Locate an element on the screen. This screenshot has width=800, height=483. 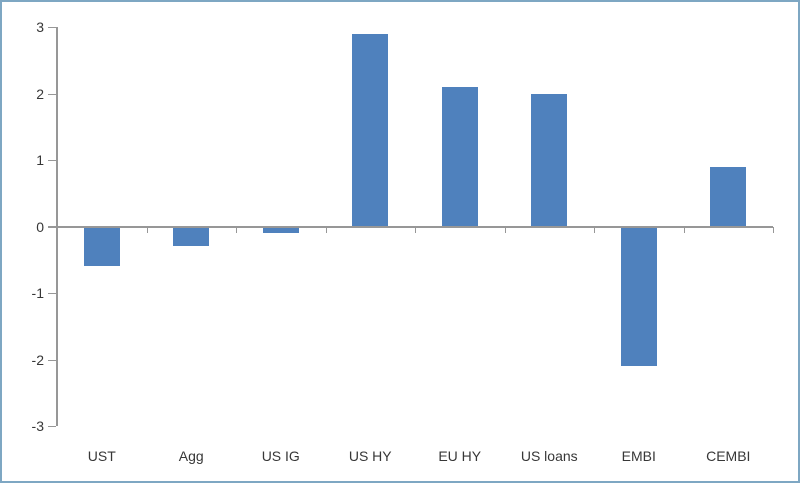
y-tick-label: 3 is located at coordinates (40, 27).